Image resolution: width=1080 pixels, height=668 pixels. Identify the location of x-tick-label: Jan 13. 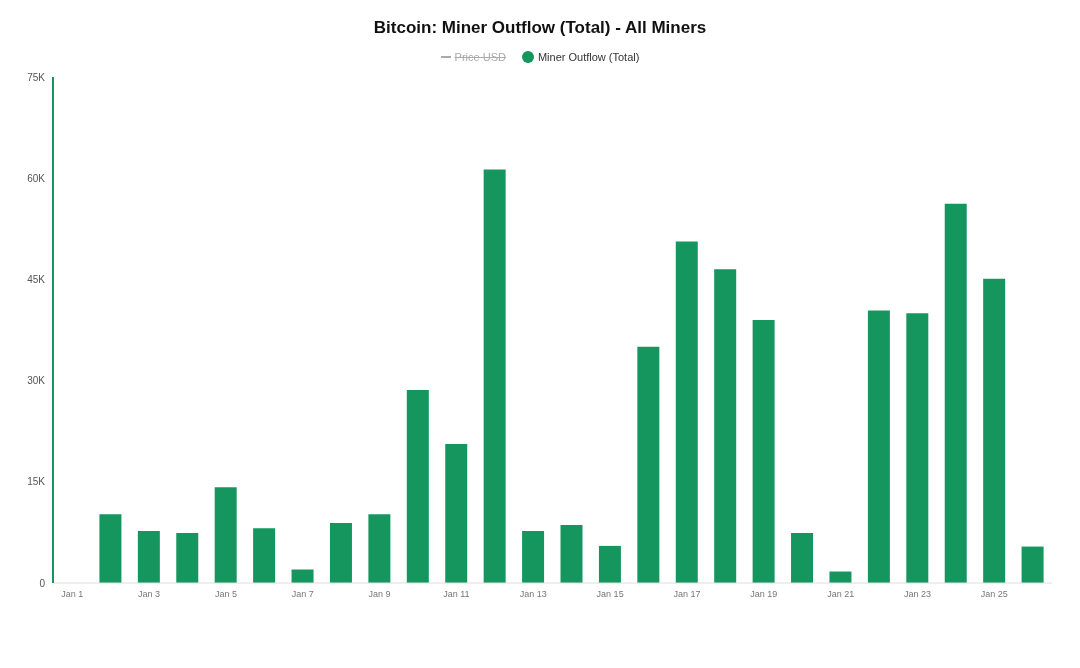
(533, 594).